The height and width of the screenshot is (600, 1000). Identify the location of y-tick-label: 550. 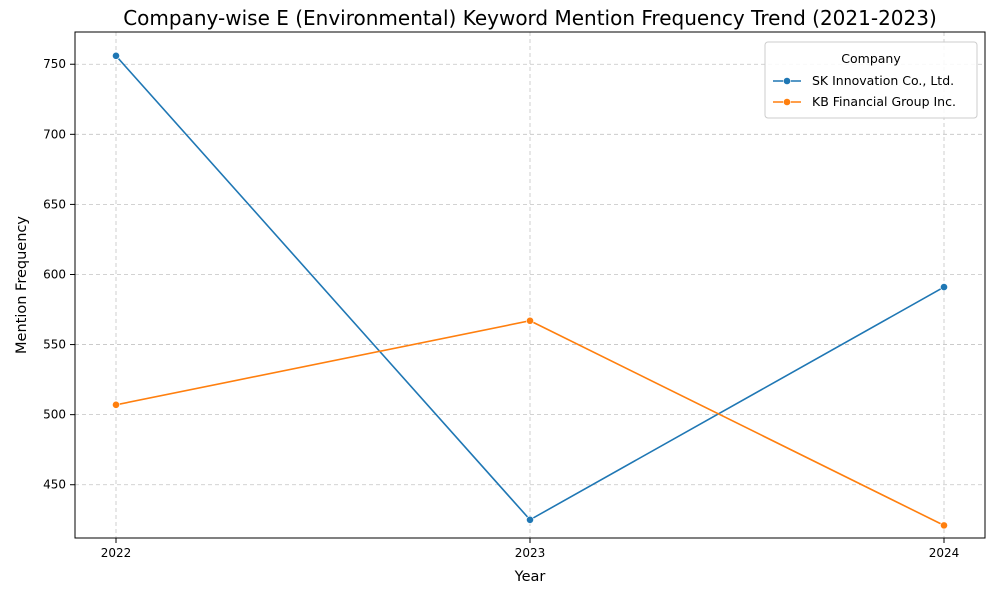
(54, 345).